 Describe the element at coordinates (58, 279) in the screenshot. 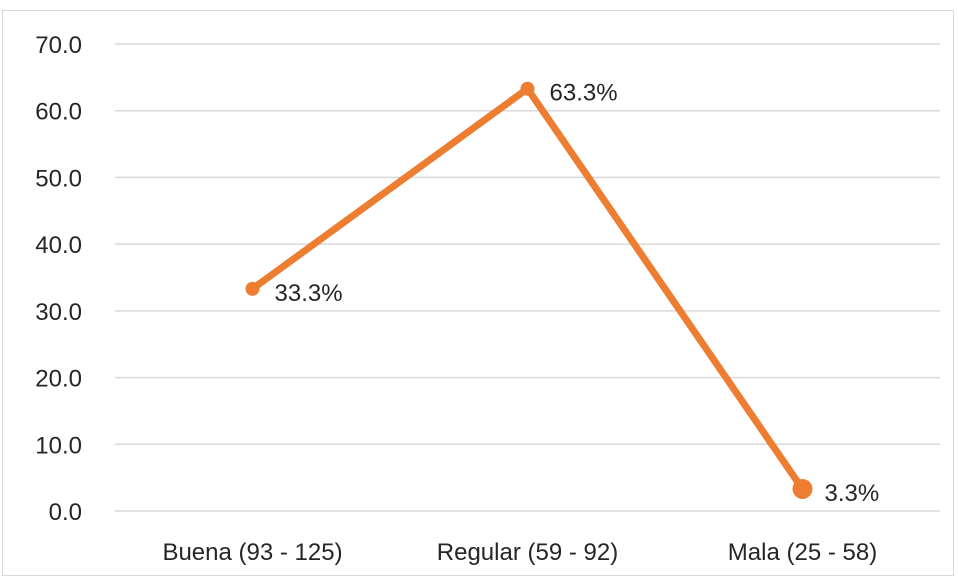

I see `y-axis-tick-labels: 0.0 10.0 20.0 30.0 40.0 50.0 60.0 70.0` at that location.